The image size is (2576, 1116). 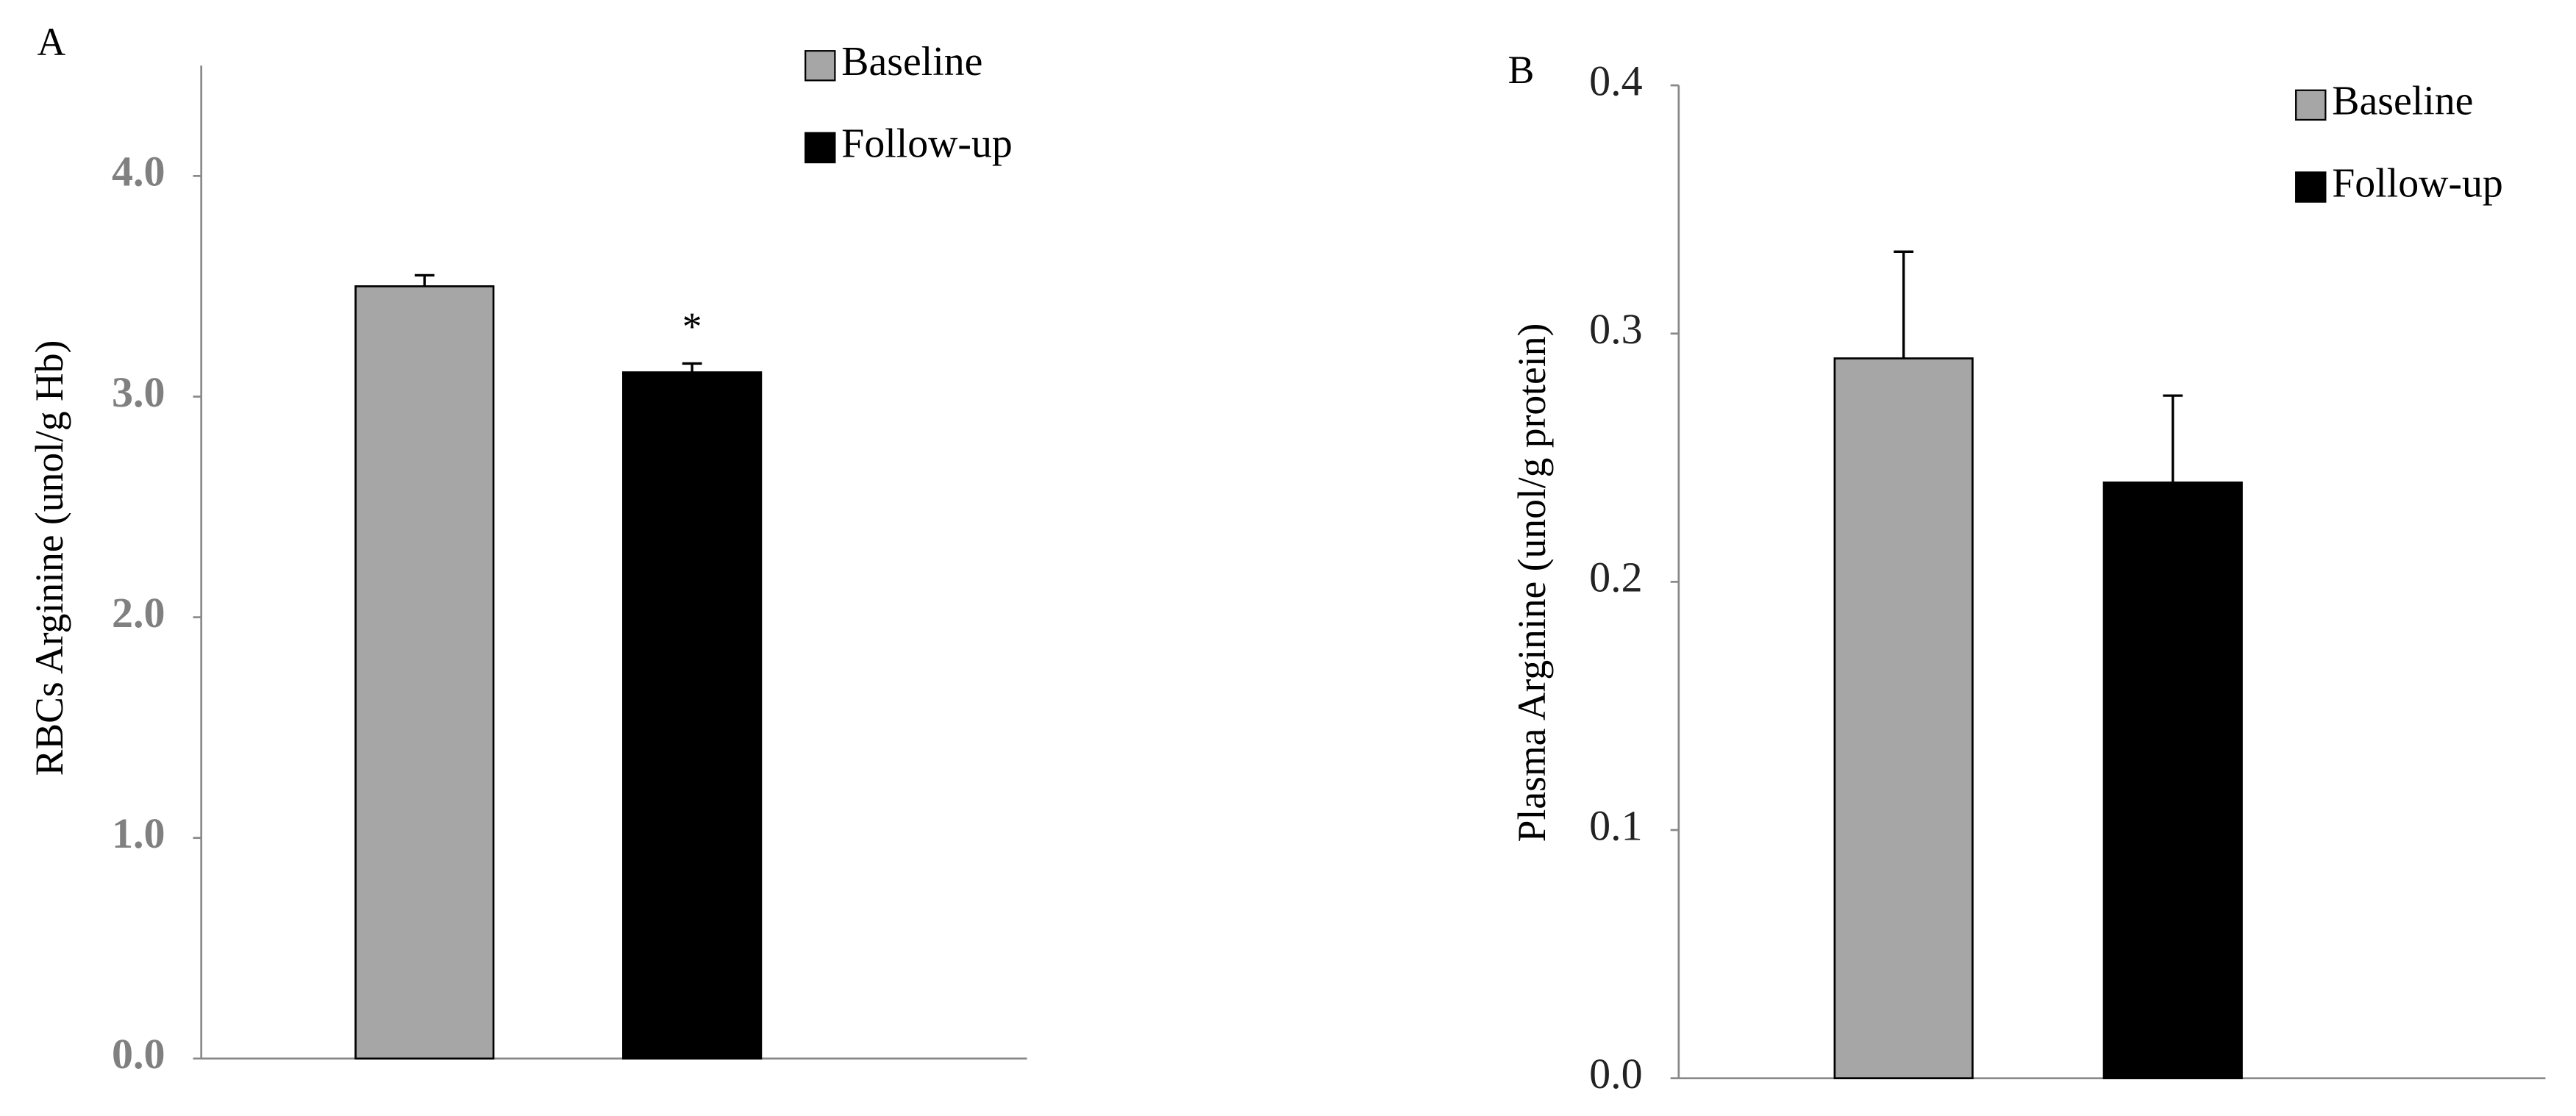 What do you see at coordinates (138, 833) in the screenshot?
I see `y-tick-label: 1.0` at bounding box center [138, 833].